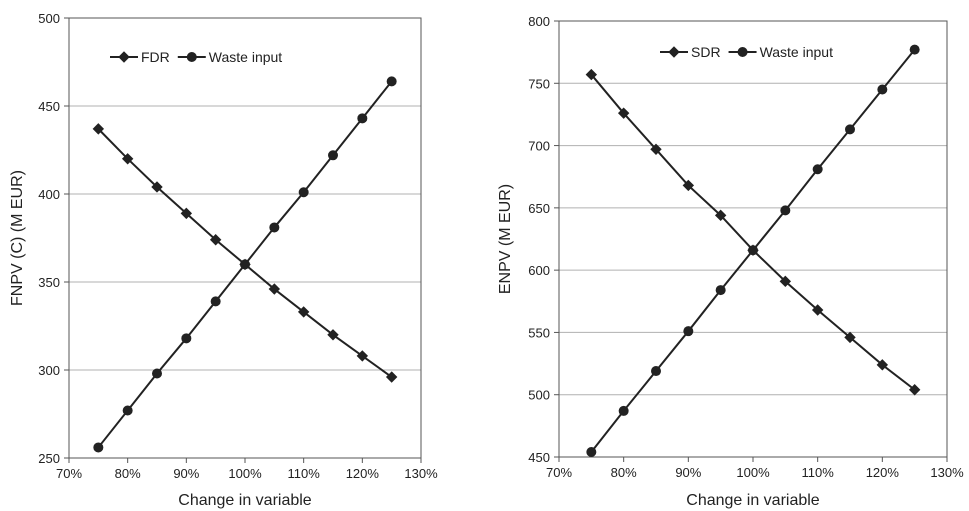  Describe the element at coordinates (17, 238) in the screenshot. I see `chart1-y-axis-label: FNPV (C) (M EUR)` at that location.